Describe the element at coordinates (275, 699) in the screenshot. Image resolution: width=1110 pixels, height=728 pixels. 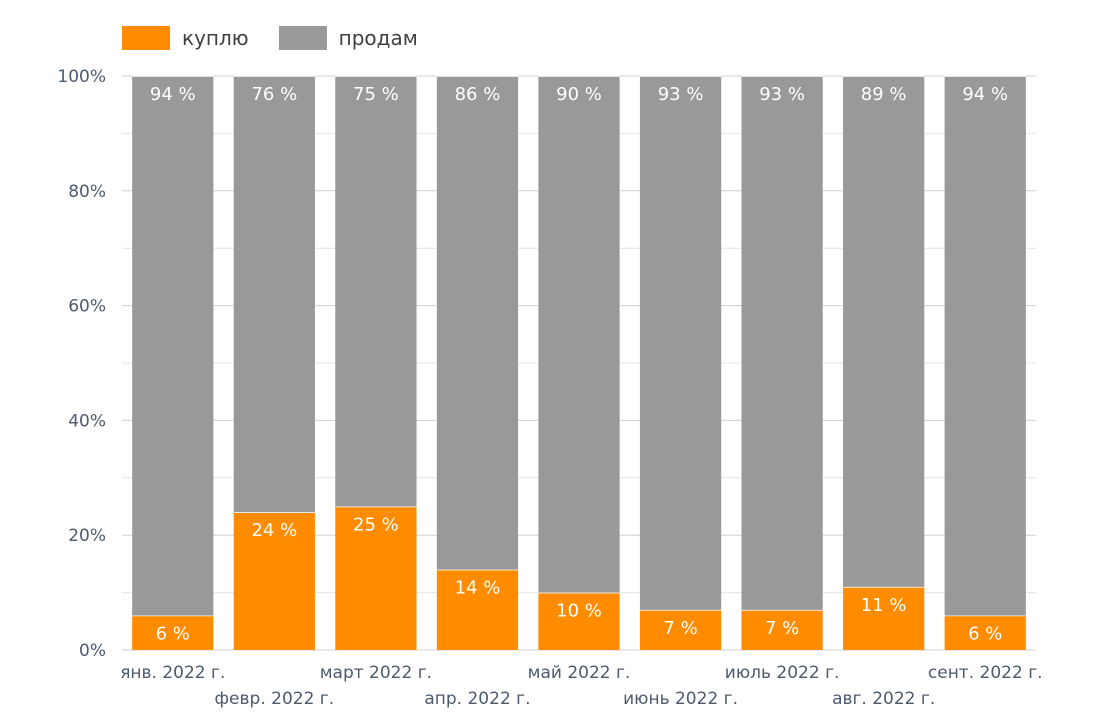
I see `x-tick-label: февр. 2022 г.` at that location.